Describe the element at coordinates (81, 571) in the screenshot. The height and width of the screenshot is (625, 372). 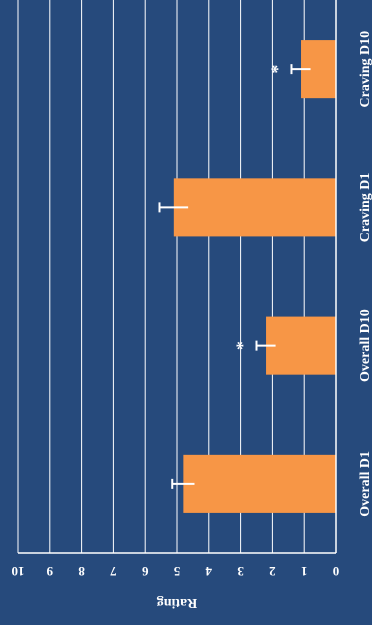
I see `tick-label: 8` at that location.